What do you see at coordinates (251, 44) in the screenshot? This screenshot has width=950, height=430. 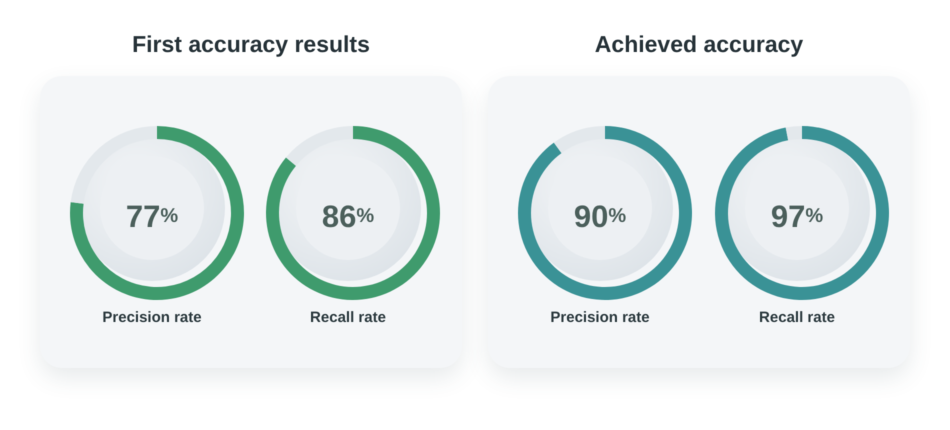 I see `chart-title: First accuracy results` at bounding box center [251, 44].